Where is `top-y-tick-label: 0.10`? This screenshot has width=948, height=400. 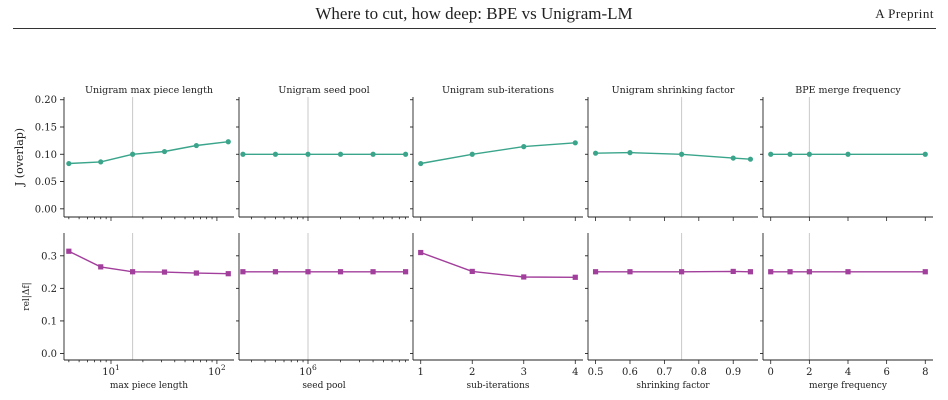 top-y-tick-label: 0.10 is located at coordinates (46, 155).